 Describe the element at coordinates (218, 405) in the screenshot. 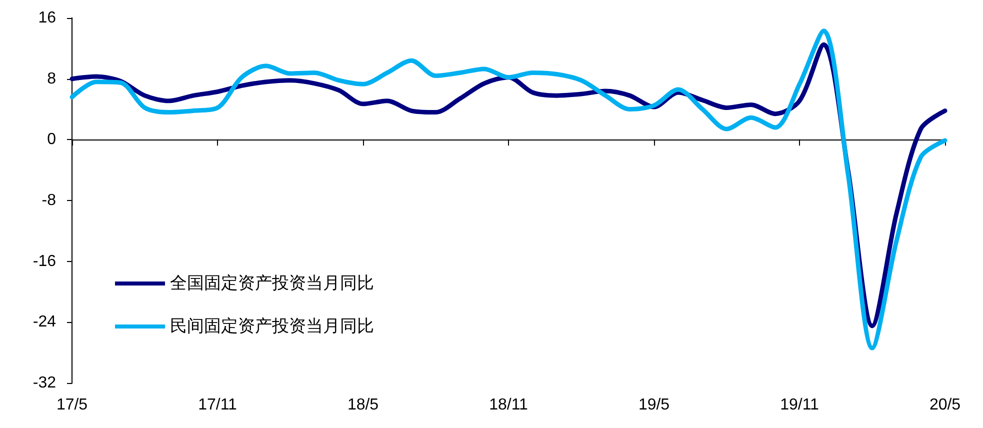

I see `x-tick-label: 17/11` at that location.